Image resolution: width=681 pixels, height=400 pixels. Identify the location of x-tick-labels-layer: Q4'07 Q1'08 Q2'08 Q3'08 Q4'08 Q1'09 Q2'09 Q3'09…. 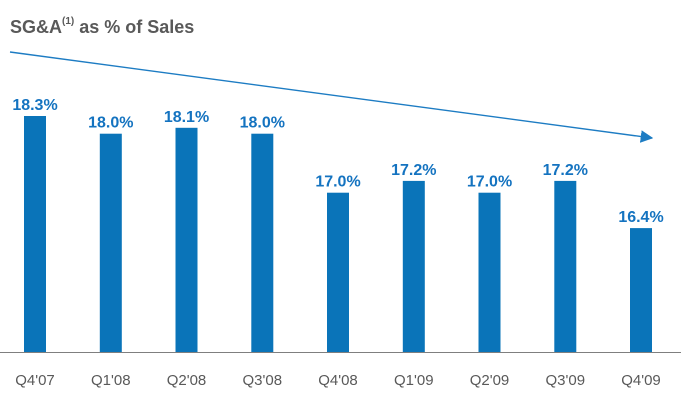
(338, 380).